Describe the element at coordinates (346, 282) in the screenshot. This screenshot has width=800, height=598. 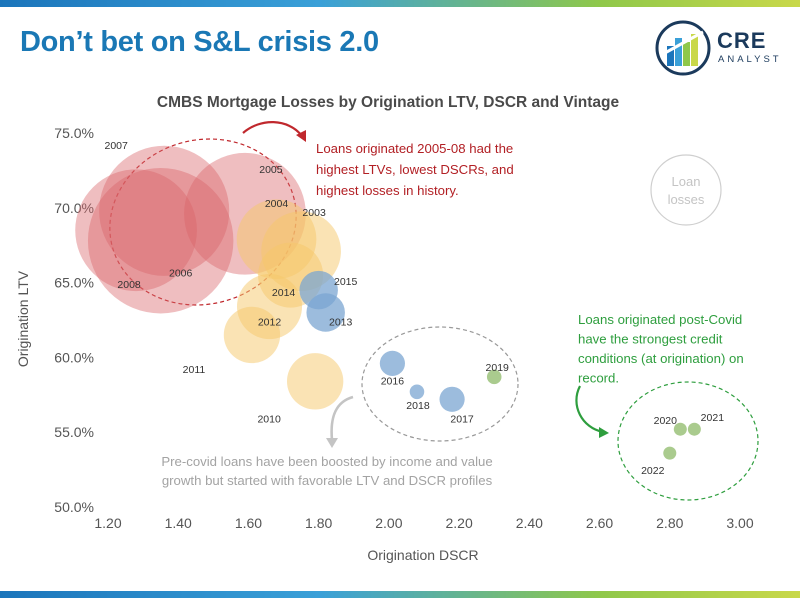
I see `vintage-label-2015: 2015` at that location.